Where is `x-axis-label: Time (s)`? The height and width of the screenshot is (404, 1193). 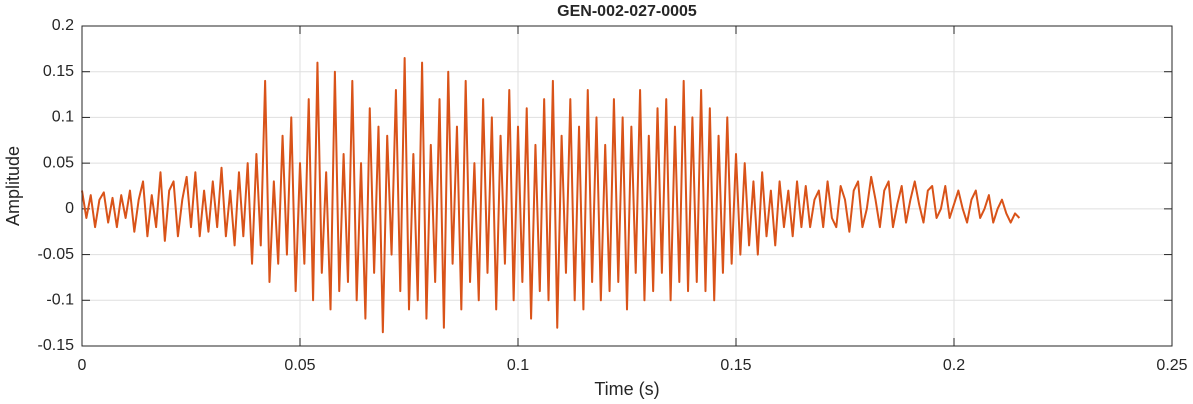 x-axis-label: Time (s) is located at coordinates (626, 389).